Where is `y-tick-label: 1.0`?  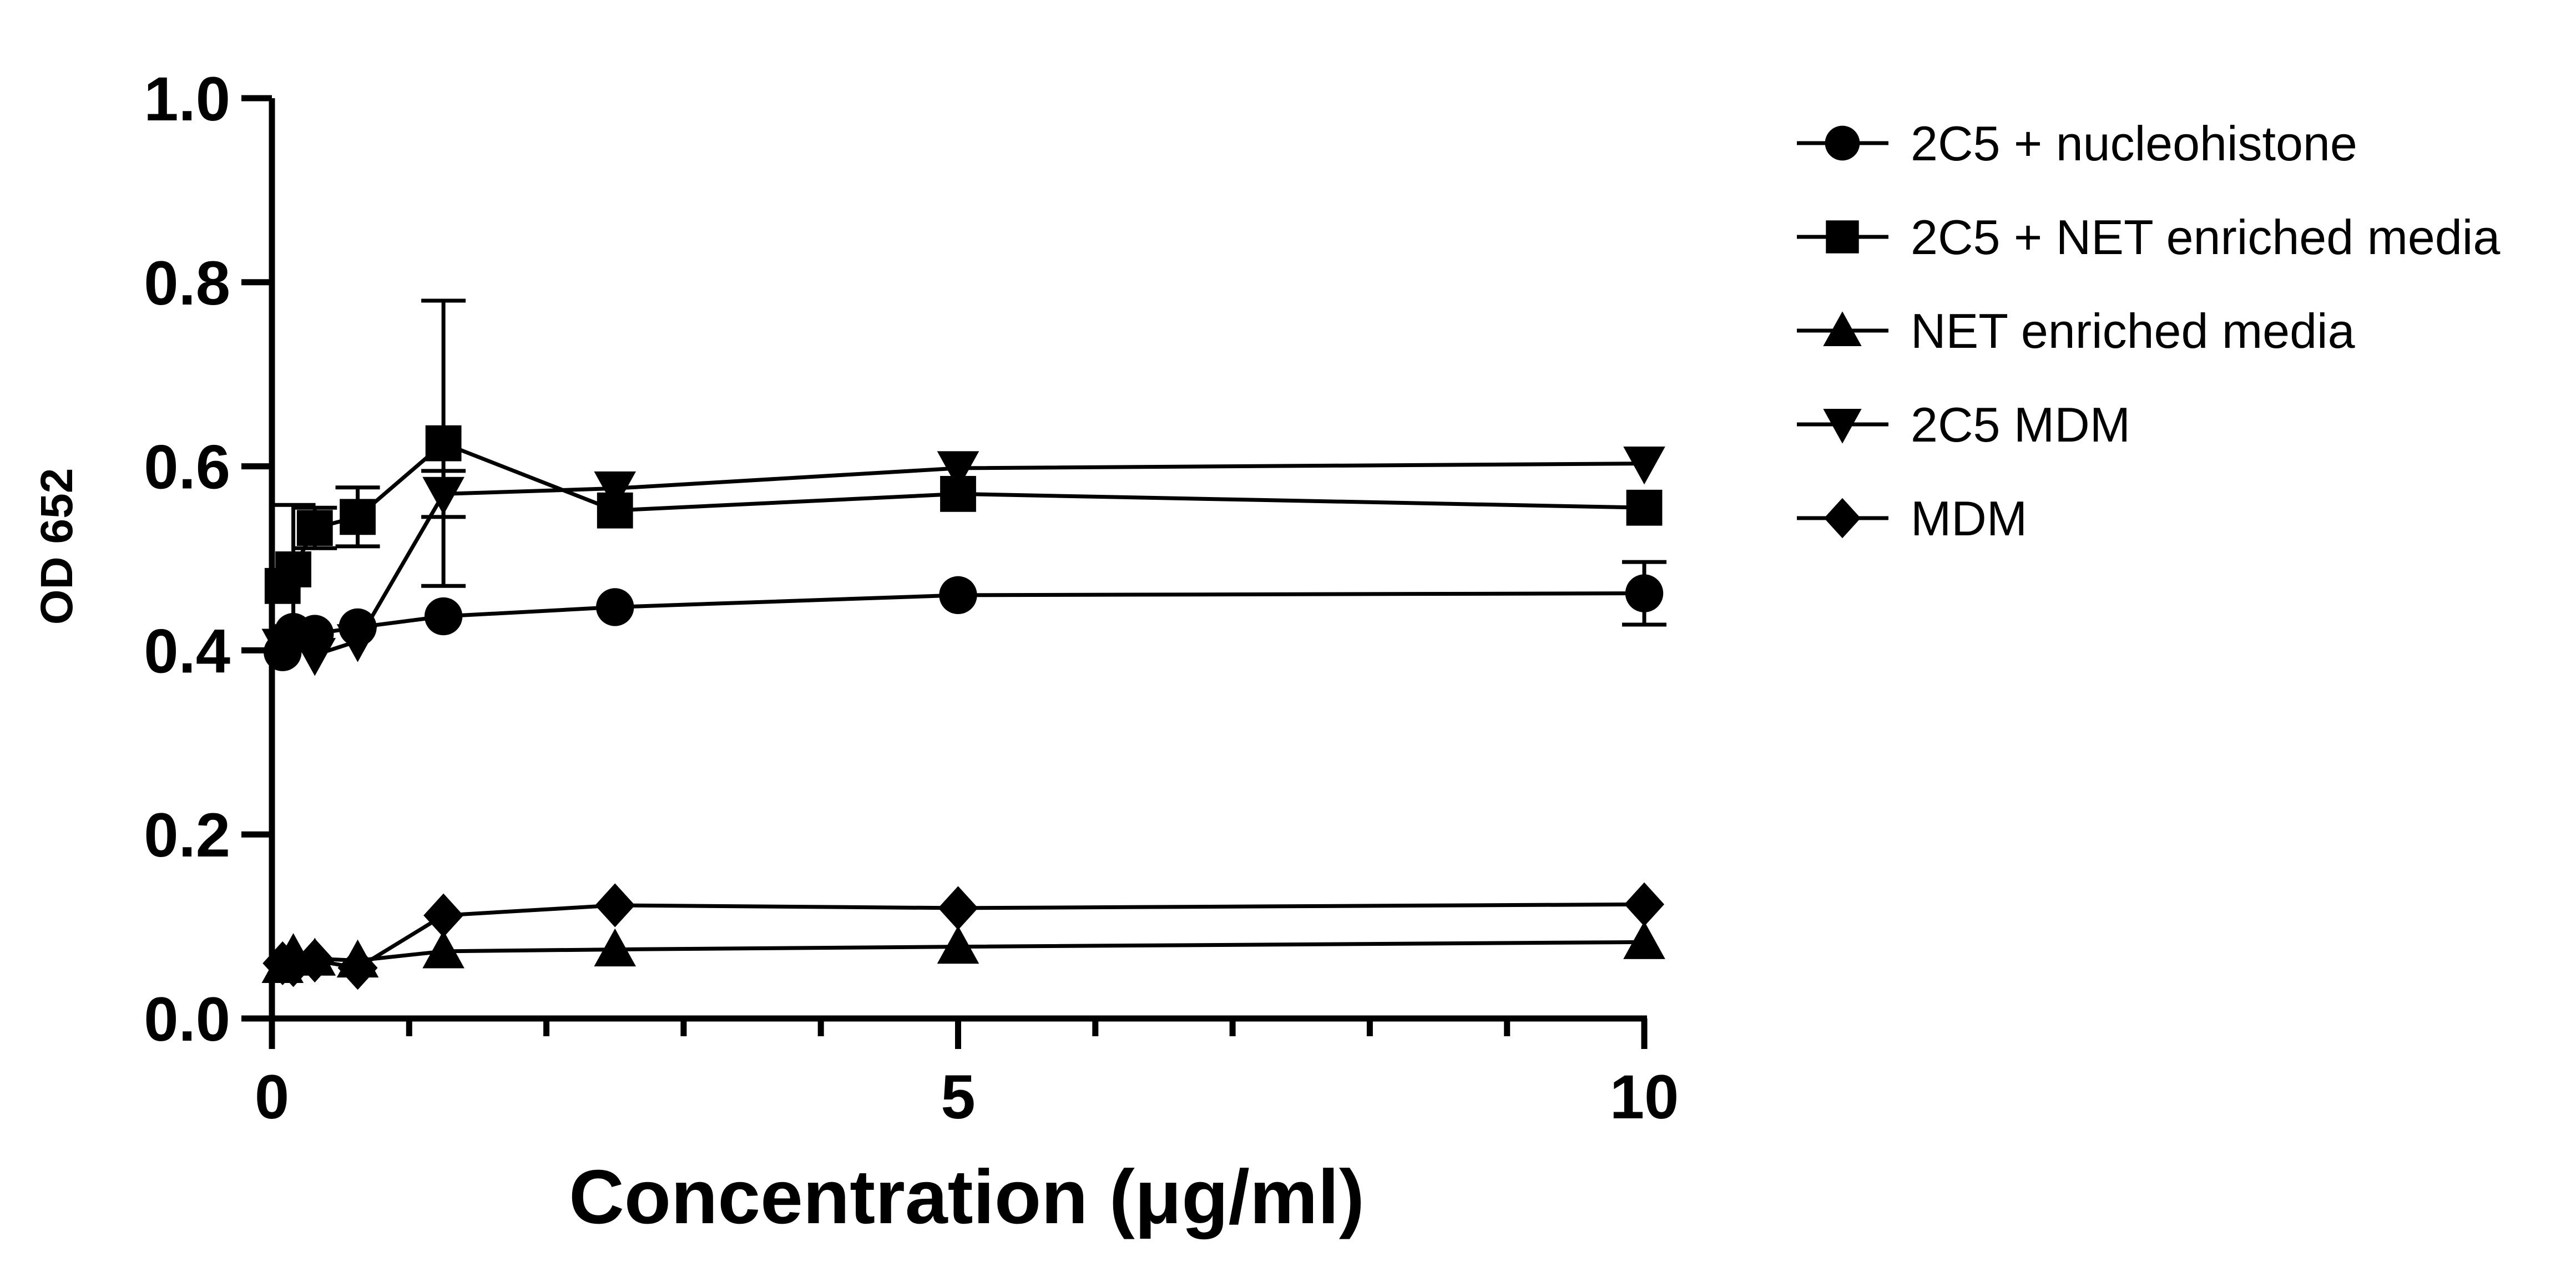 y-tick-label: 1.0 is located at coordinates (187, 99).